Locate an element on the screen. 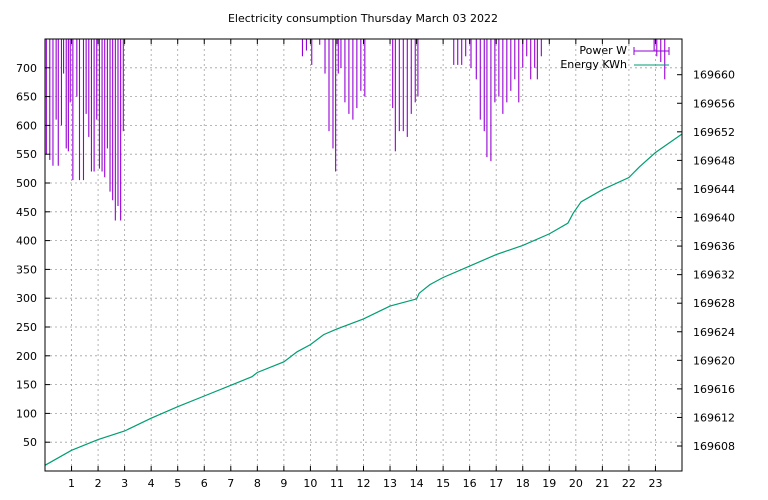  y-right-tick-label: 169660 is located at coordinates (714, 75).